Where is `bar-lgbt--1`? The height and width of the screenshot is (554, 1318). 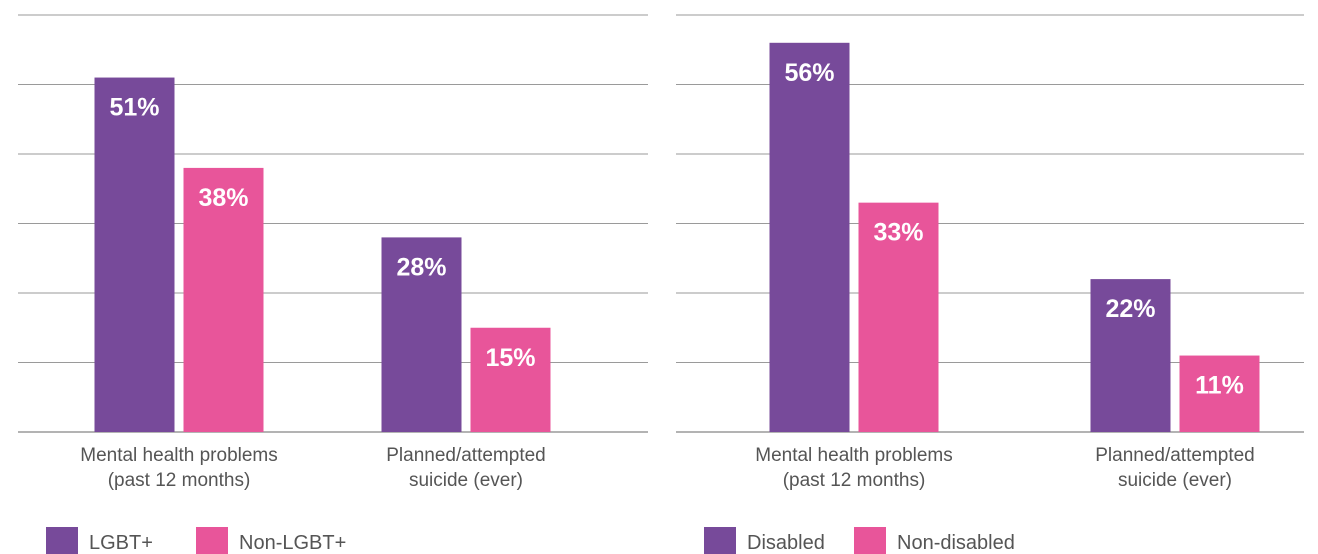
bar-lgbt--1 is located at coordinates (134, 255).